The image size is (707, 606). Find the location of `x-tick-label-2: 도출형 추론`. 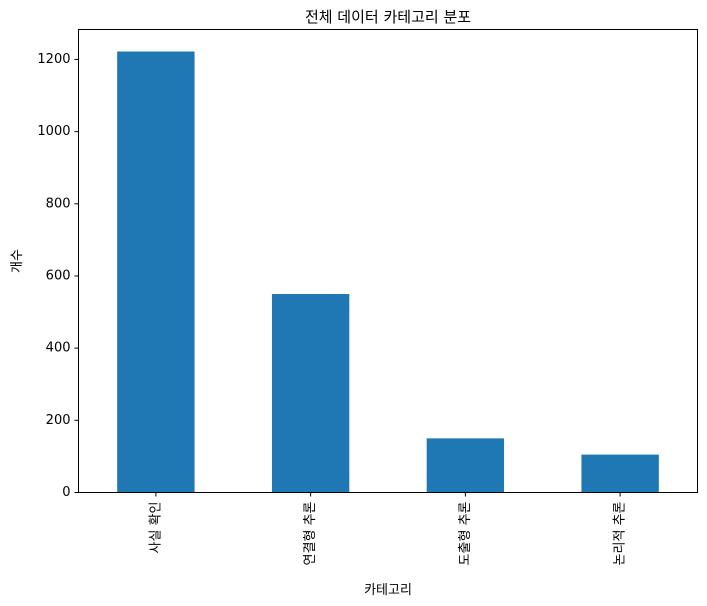

x-tick-label-2: 도출형 추론 is located at coordinates (465, 533).